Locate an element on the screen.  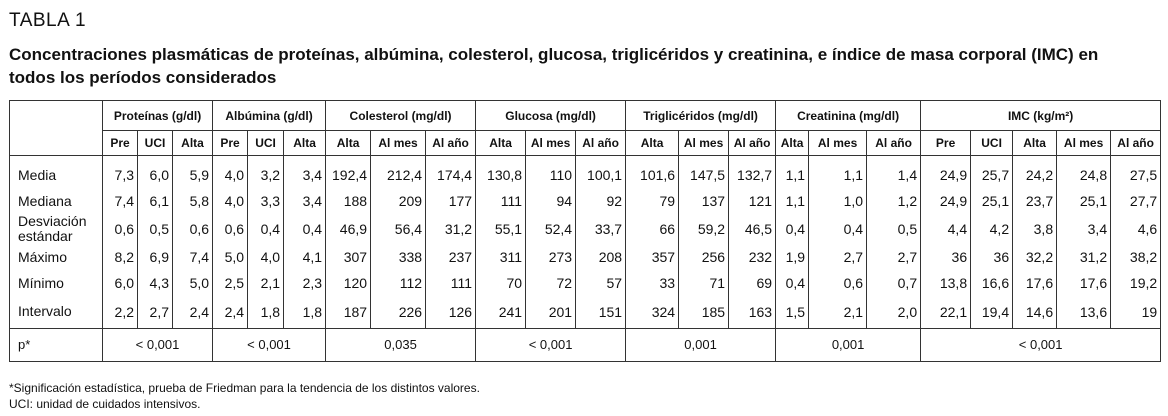
cell: 33 is located at coordinates (652, 283).